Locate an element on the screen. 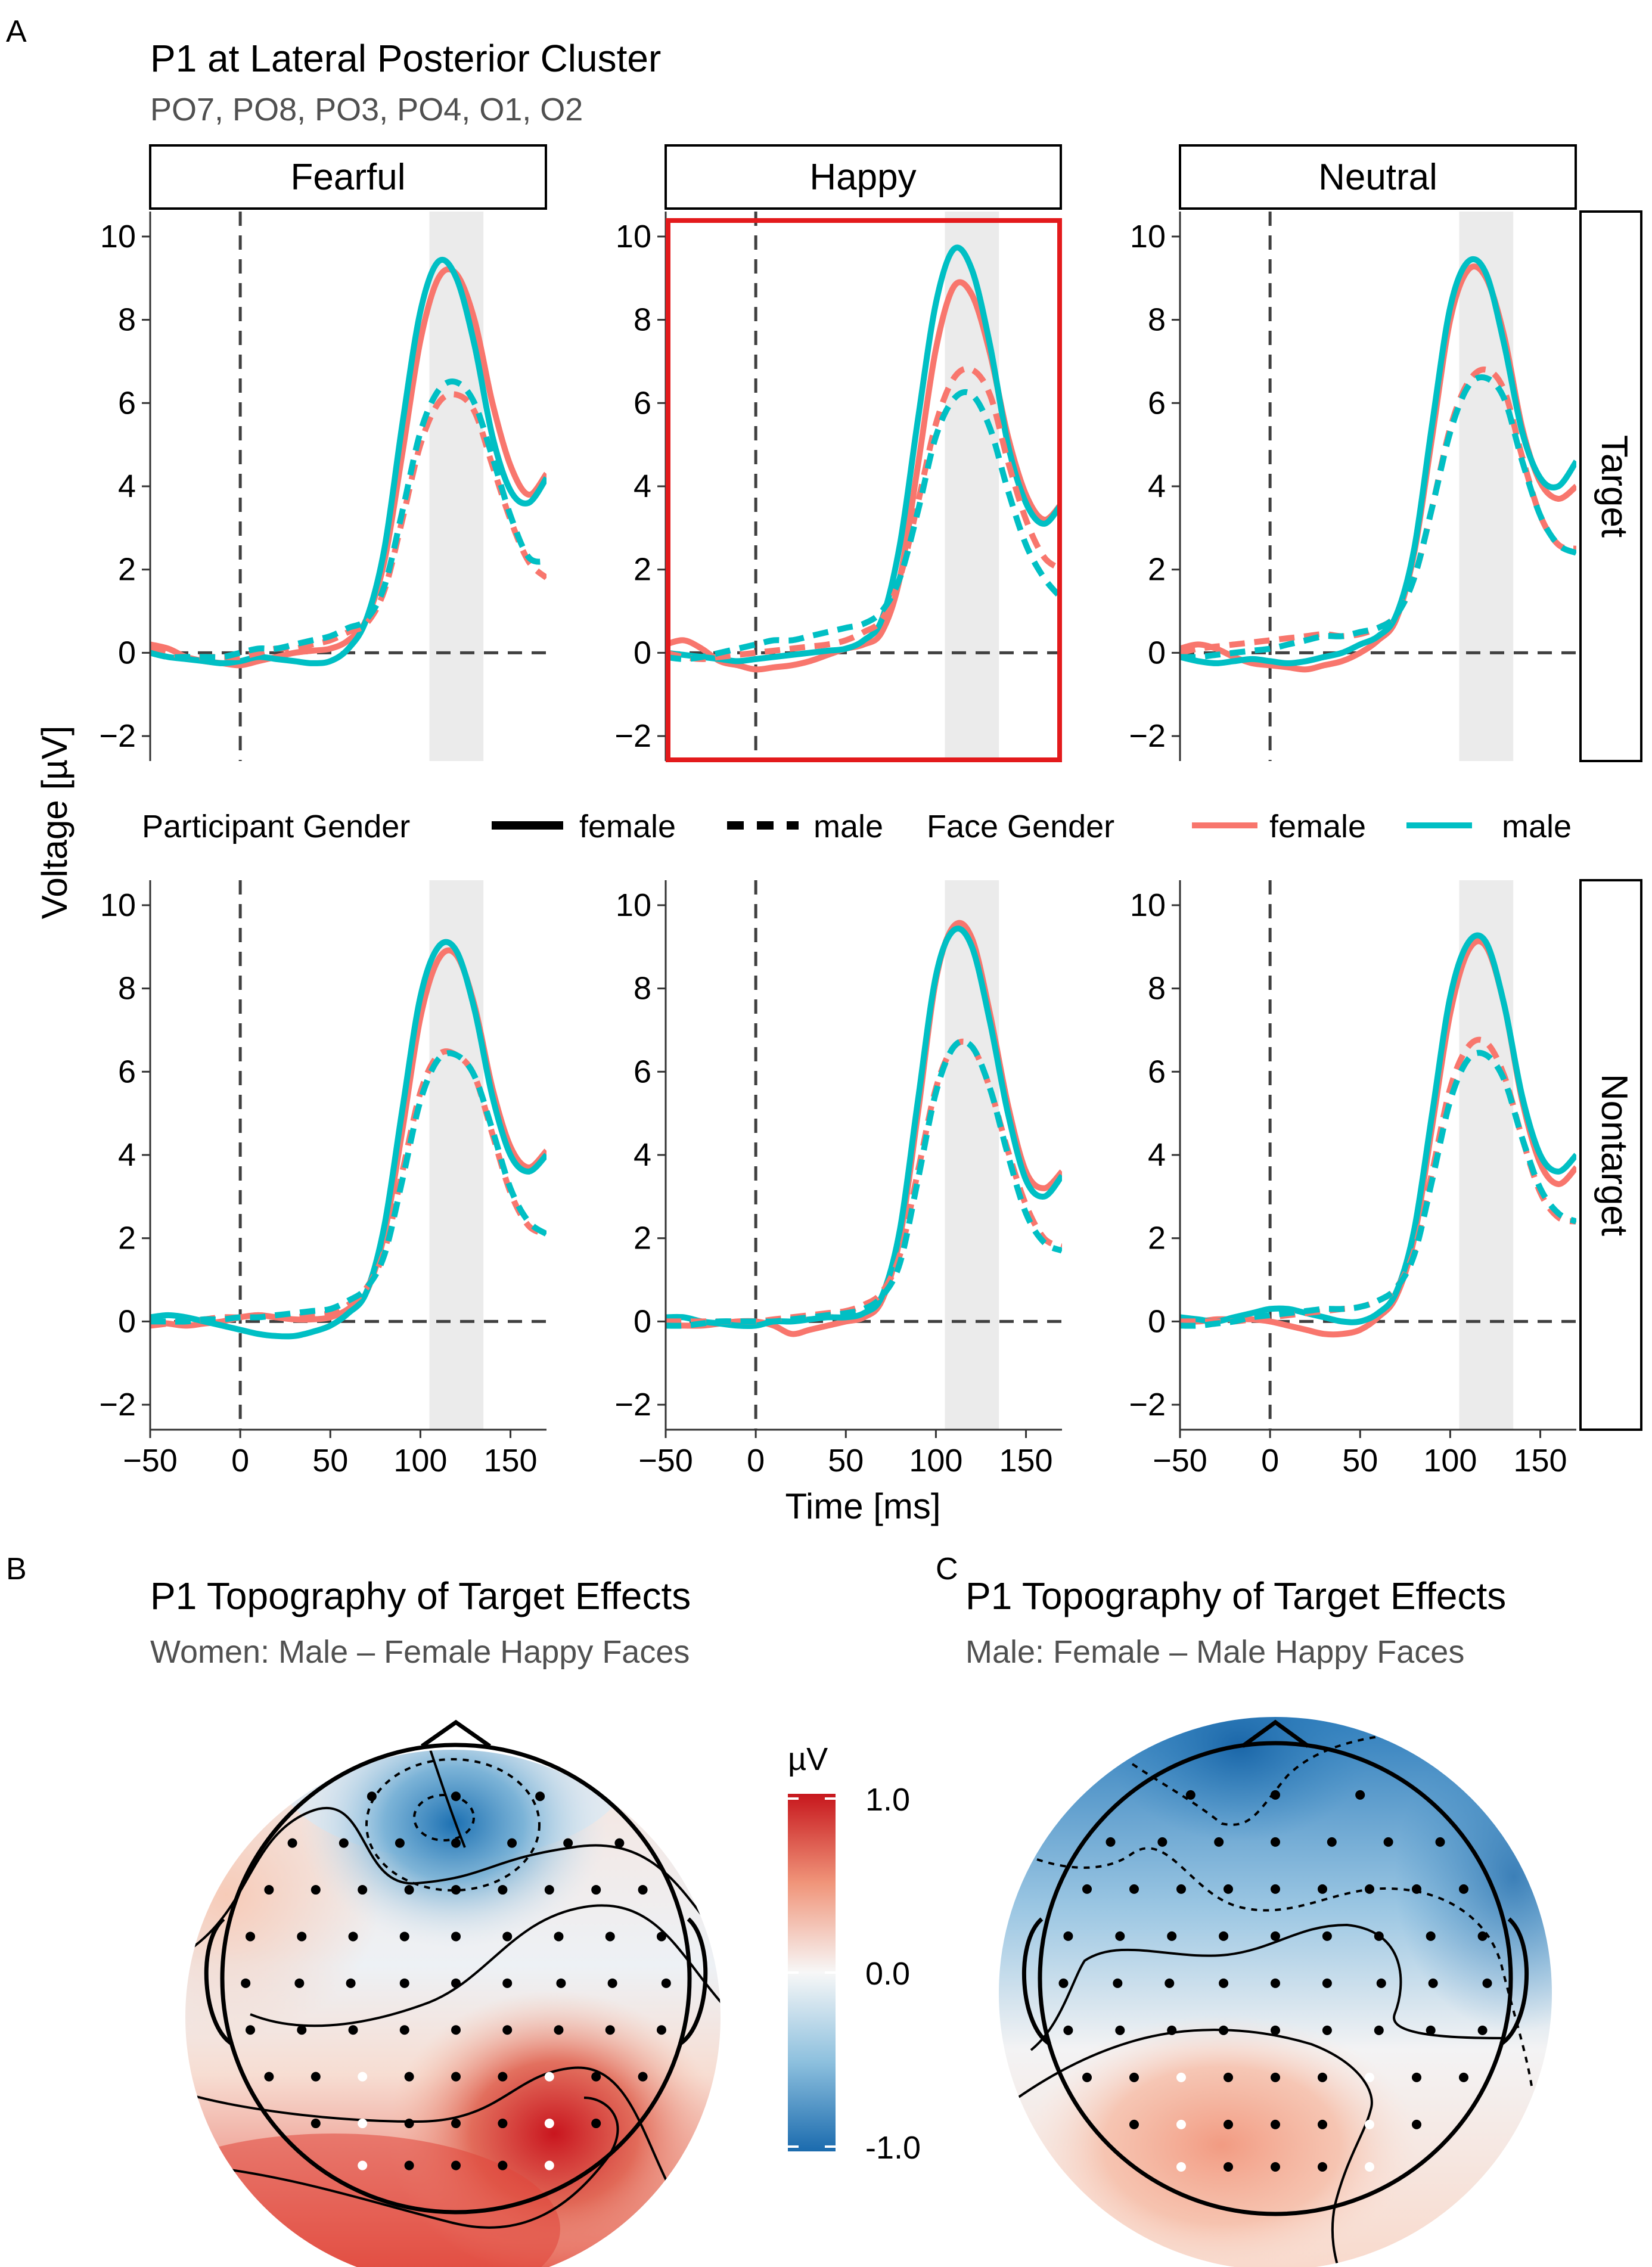 This screenshot has width=1652, height=2267. x-tick-label: −50 is located at coordinates (1180, 1461).